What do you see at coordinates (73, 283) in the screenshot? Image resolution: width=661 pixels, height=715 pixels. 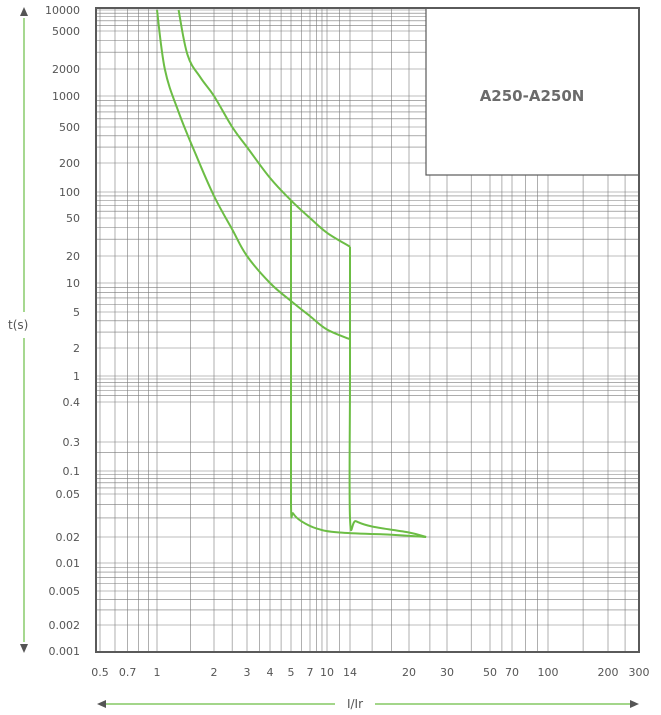 I see `y-tick-label: 10` at bounding box center [73, 283].